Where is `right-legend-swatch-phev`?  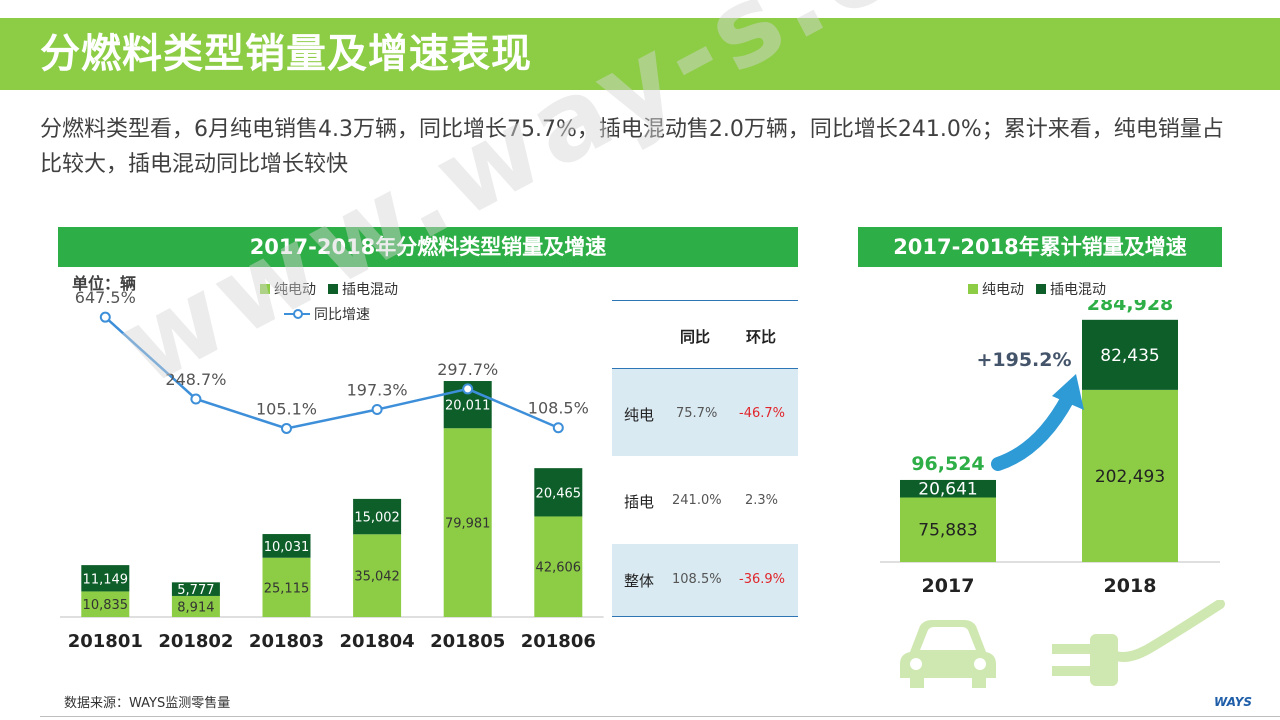 right-legend-swatch-phev is located at coordinates (1041, 289).